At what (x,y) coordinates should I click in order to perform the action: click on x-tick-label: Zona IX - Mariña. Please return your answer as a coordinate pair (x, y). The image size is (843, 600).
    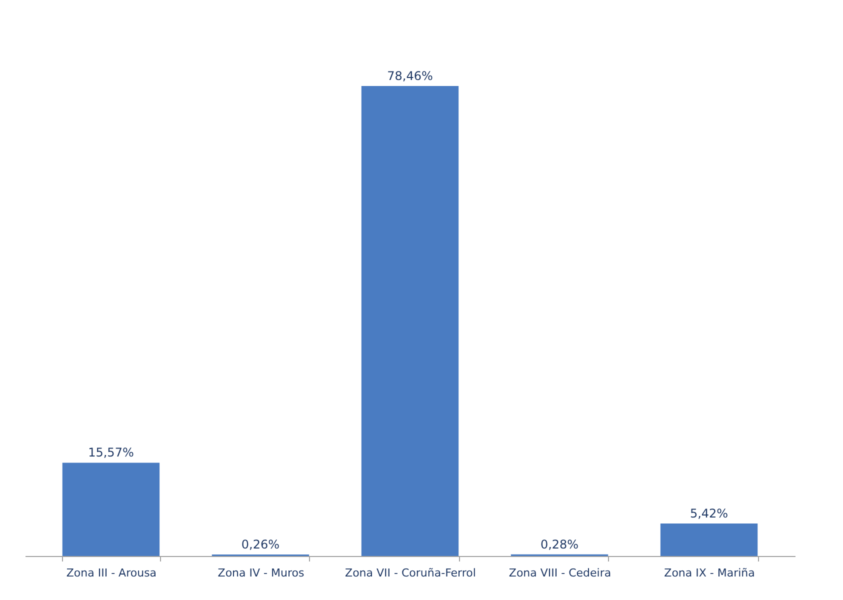
    Looking at the image, I should click on (709, 573).